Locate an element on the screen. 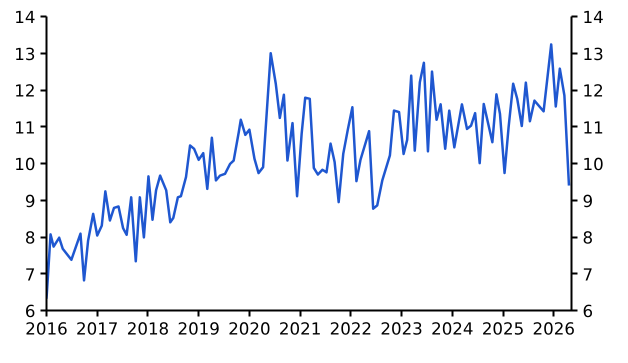 This screenshot has width=628, height=363. y2-tick-label: 6 is located at coordinates (588, 311).